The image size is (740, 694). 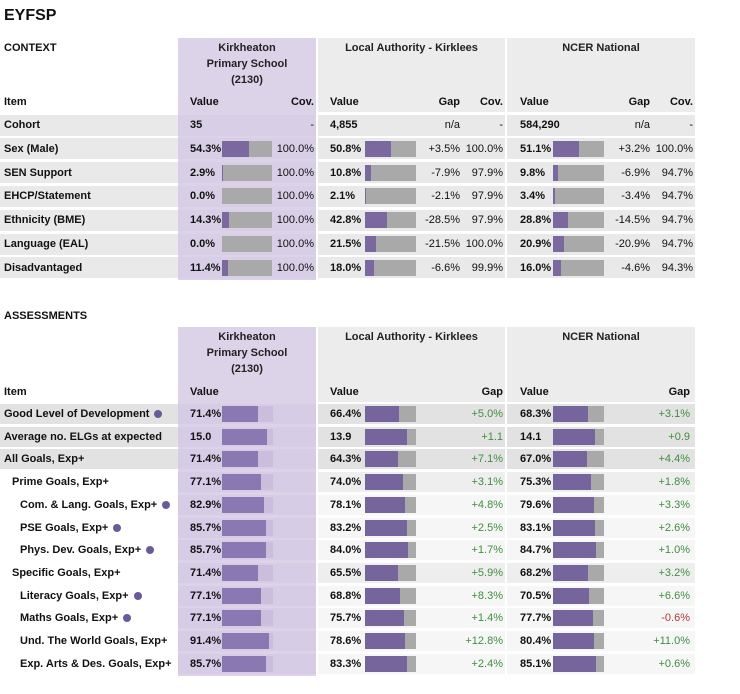 I want to click on gap-cell: +1.1, so click(x=492, y=436).